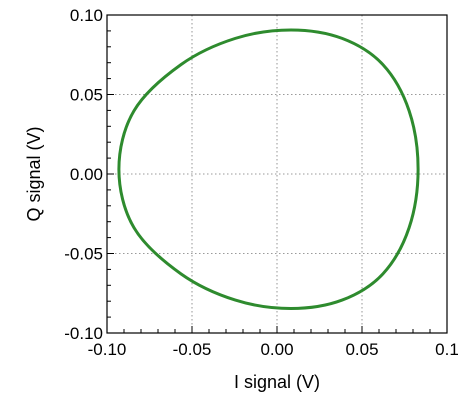  Describe the element at coordinates (86, 15) in the screenshot. I see `y-tick-label: 0.10` at that location.